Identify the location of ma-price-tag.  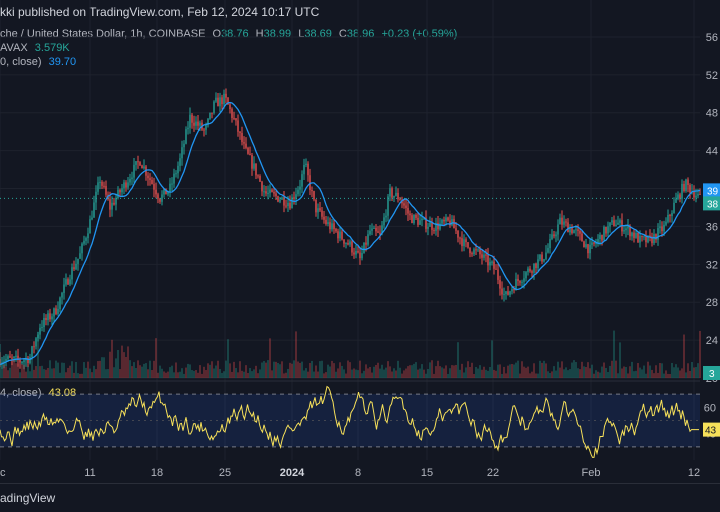
(711, 190).